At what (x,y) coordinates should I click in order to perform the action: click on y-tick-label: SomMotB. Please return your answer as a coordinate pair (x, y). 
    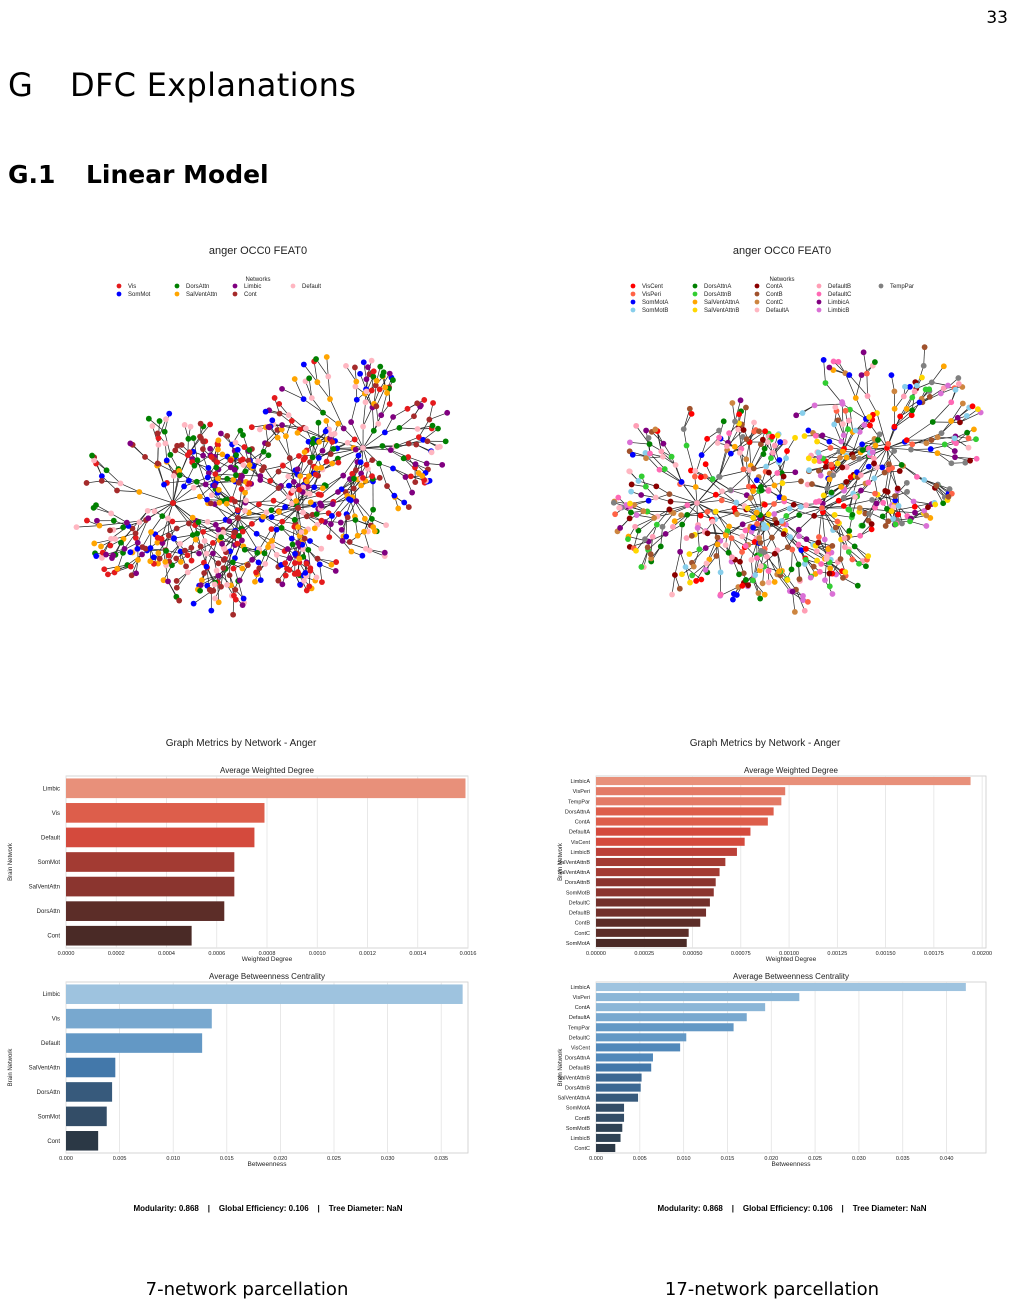
    Looking at the image, I should click on (578, 1129).